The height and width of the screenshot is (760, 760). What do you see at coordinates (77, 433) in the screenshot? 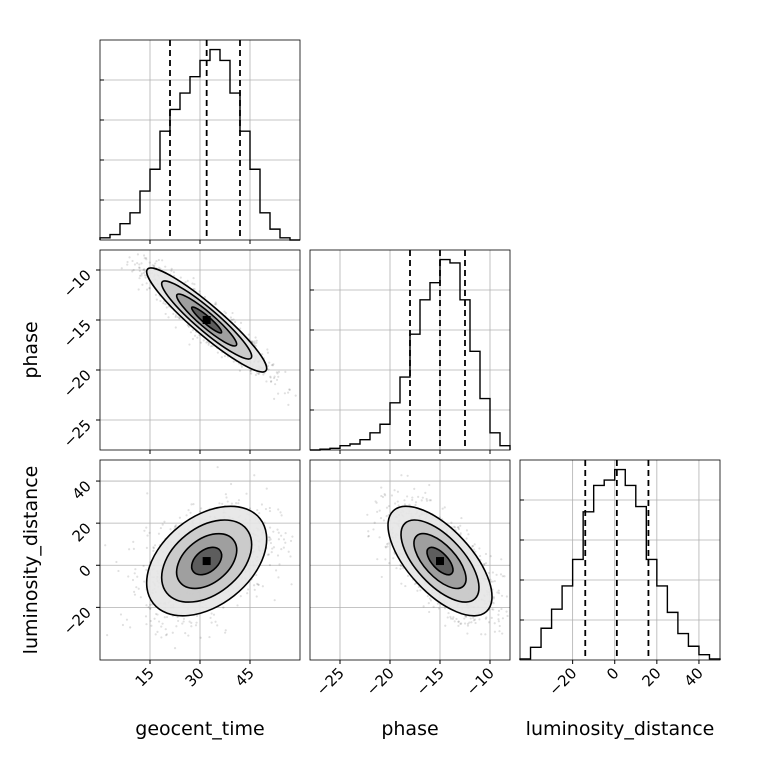
I see `y-tick-label-phase: −25` at bounding box center [77, 433].